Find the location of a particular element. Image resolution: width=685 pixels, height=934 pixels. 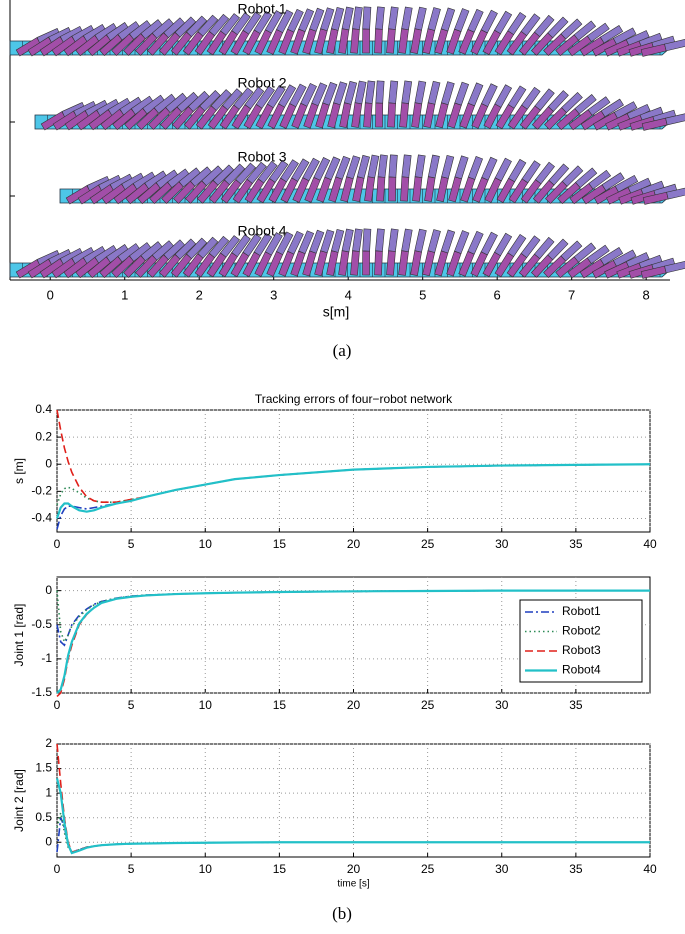

x-tick-label: 10 is located at coordinates (206, 544).